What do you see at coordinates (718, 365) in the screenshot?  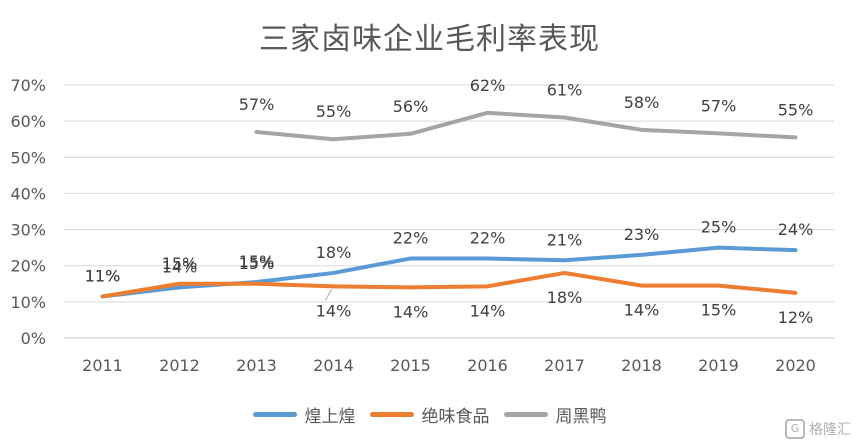 I see `x-tick-label: 2019` at bounding box center [718, 365].